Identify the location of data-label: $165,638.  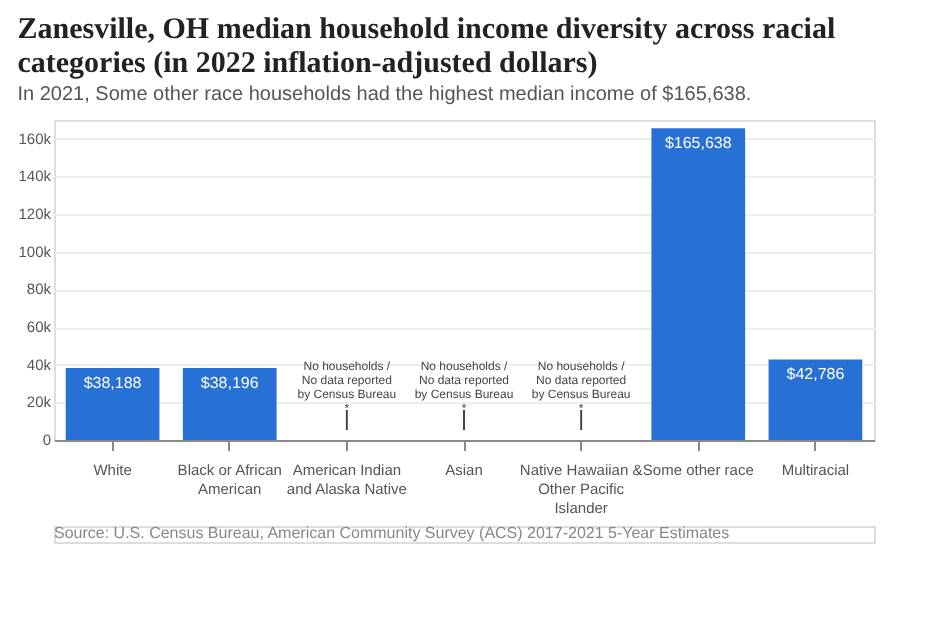
(698, 143).